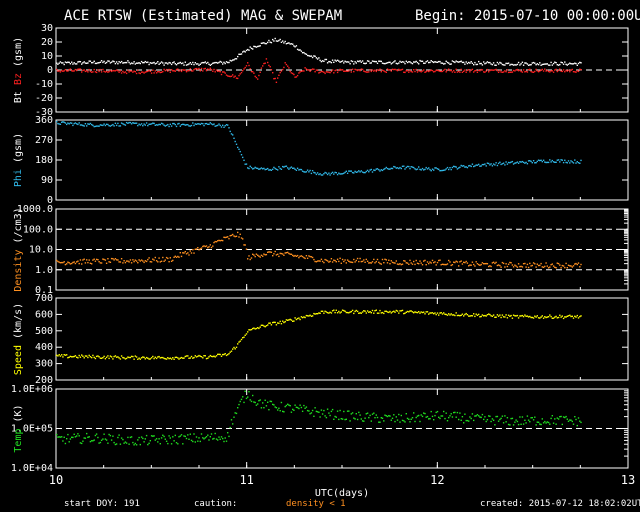 The image size is (640, 512). What do you see at coordinates (47, 180) in the screenshot?
I see `ytick-label-phi: 90` at bounding box center [47, 180].